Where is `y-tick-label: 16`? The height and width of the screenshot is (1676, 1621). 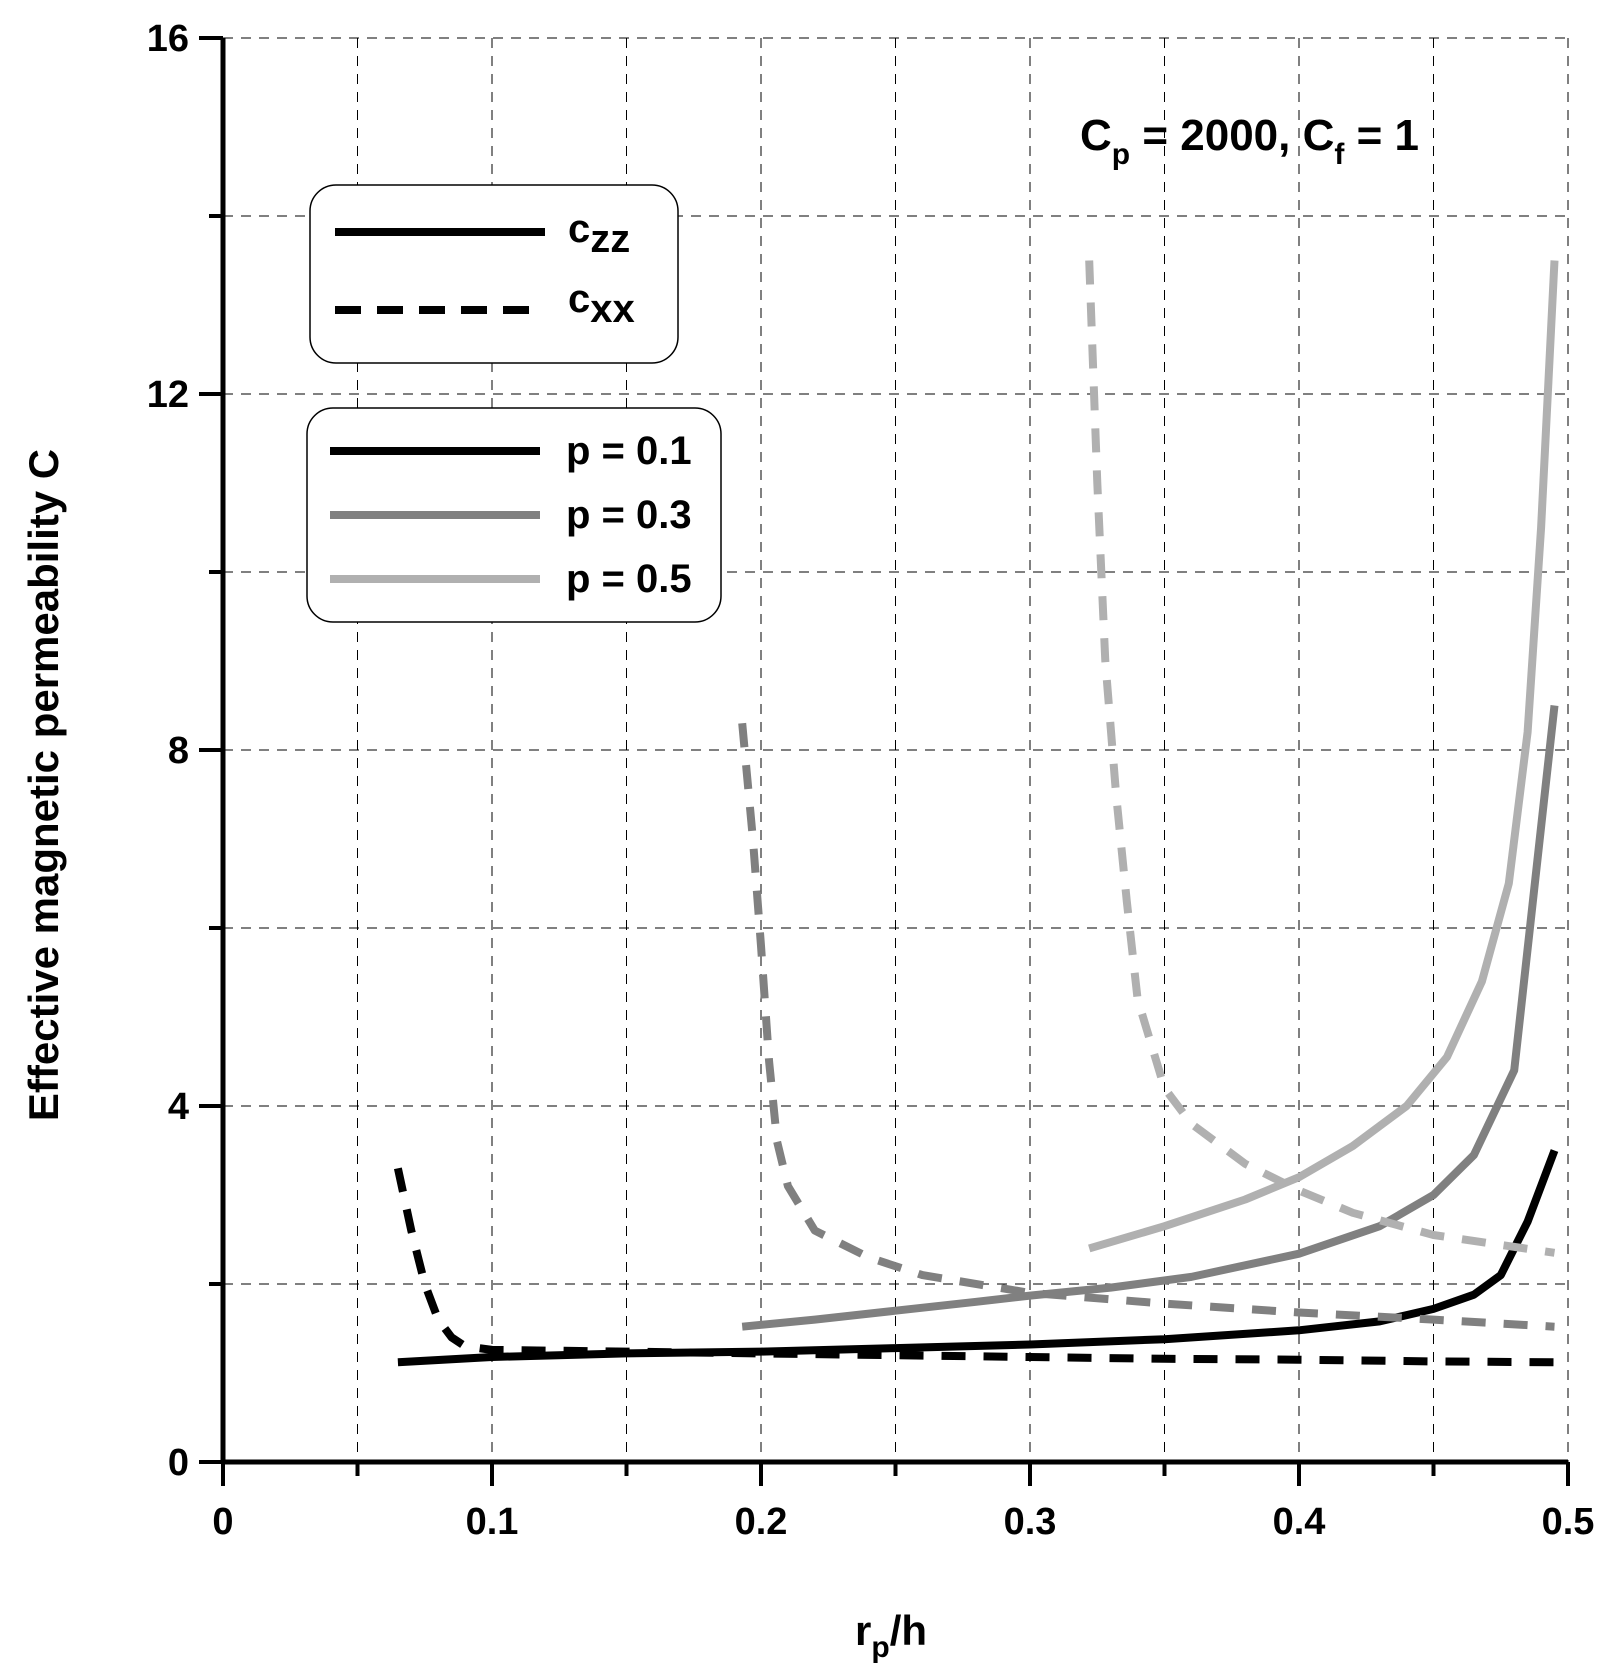
y-tick-label: 16 is located at coordinates (168, 39).